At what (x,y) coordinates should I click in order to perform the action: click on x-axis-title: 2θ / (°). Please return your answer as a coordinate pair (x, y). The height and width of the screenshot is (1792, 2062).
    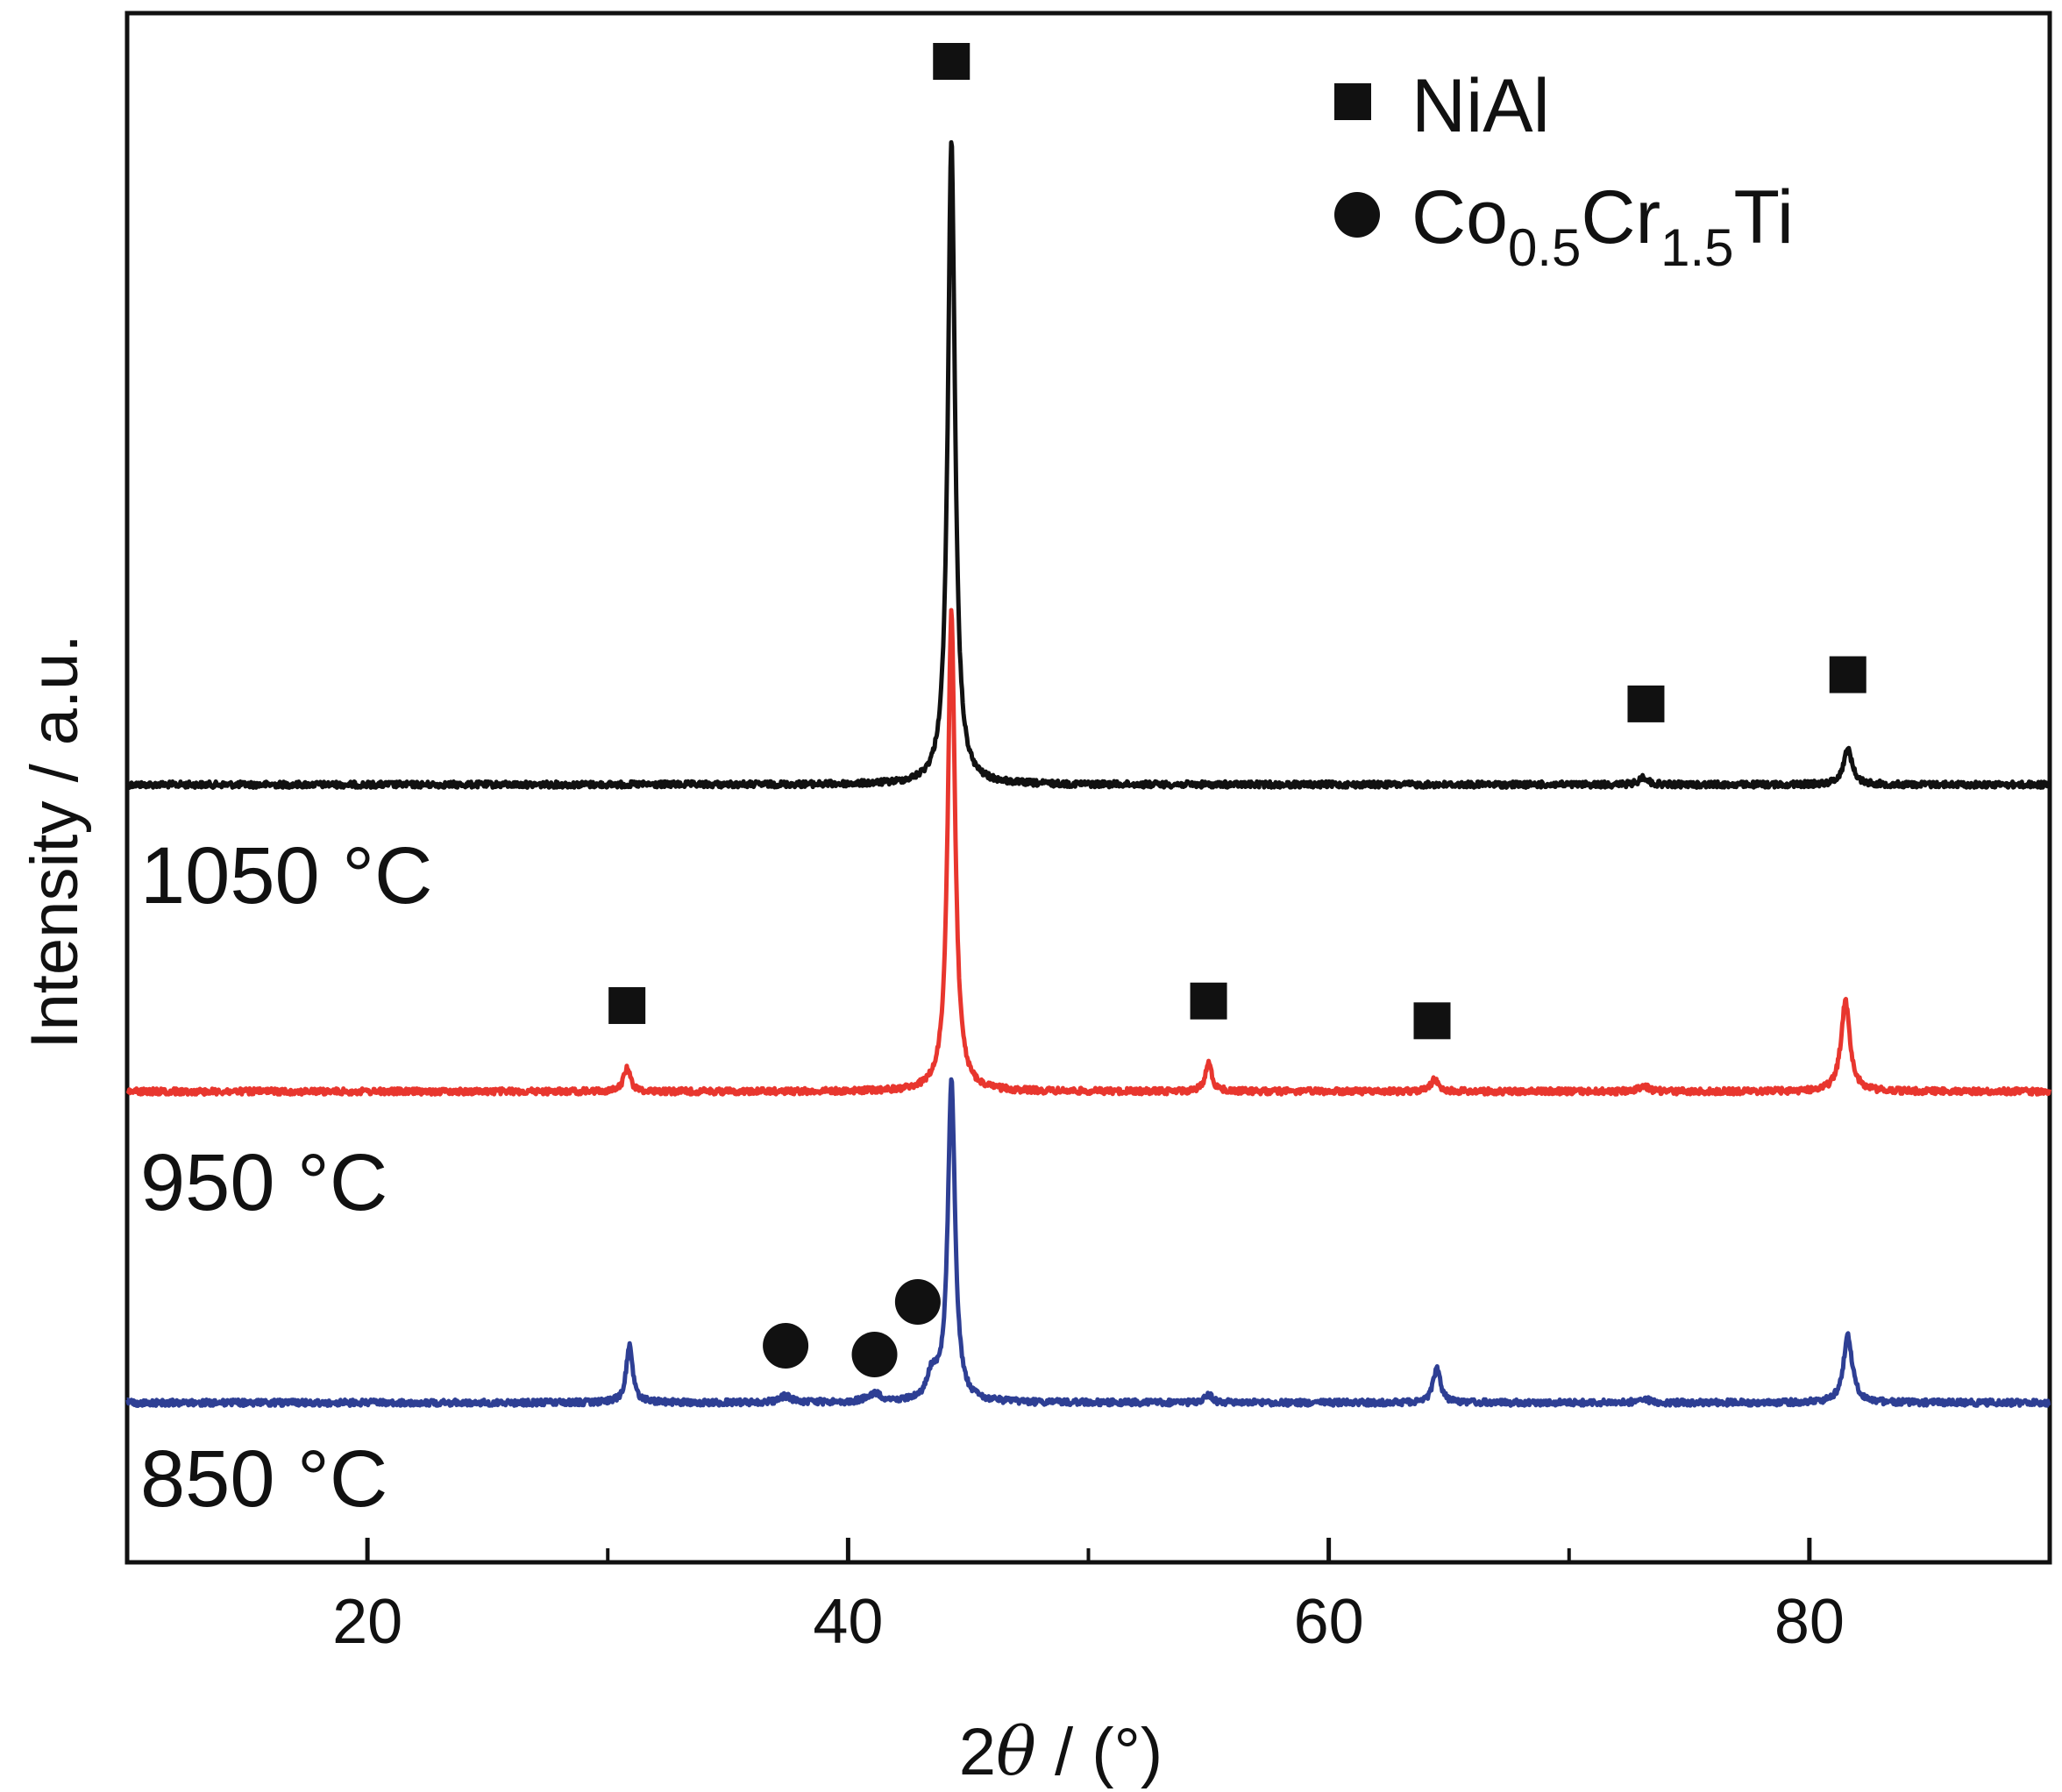
    Looking at the image, I should click on (1061, 1751).